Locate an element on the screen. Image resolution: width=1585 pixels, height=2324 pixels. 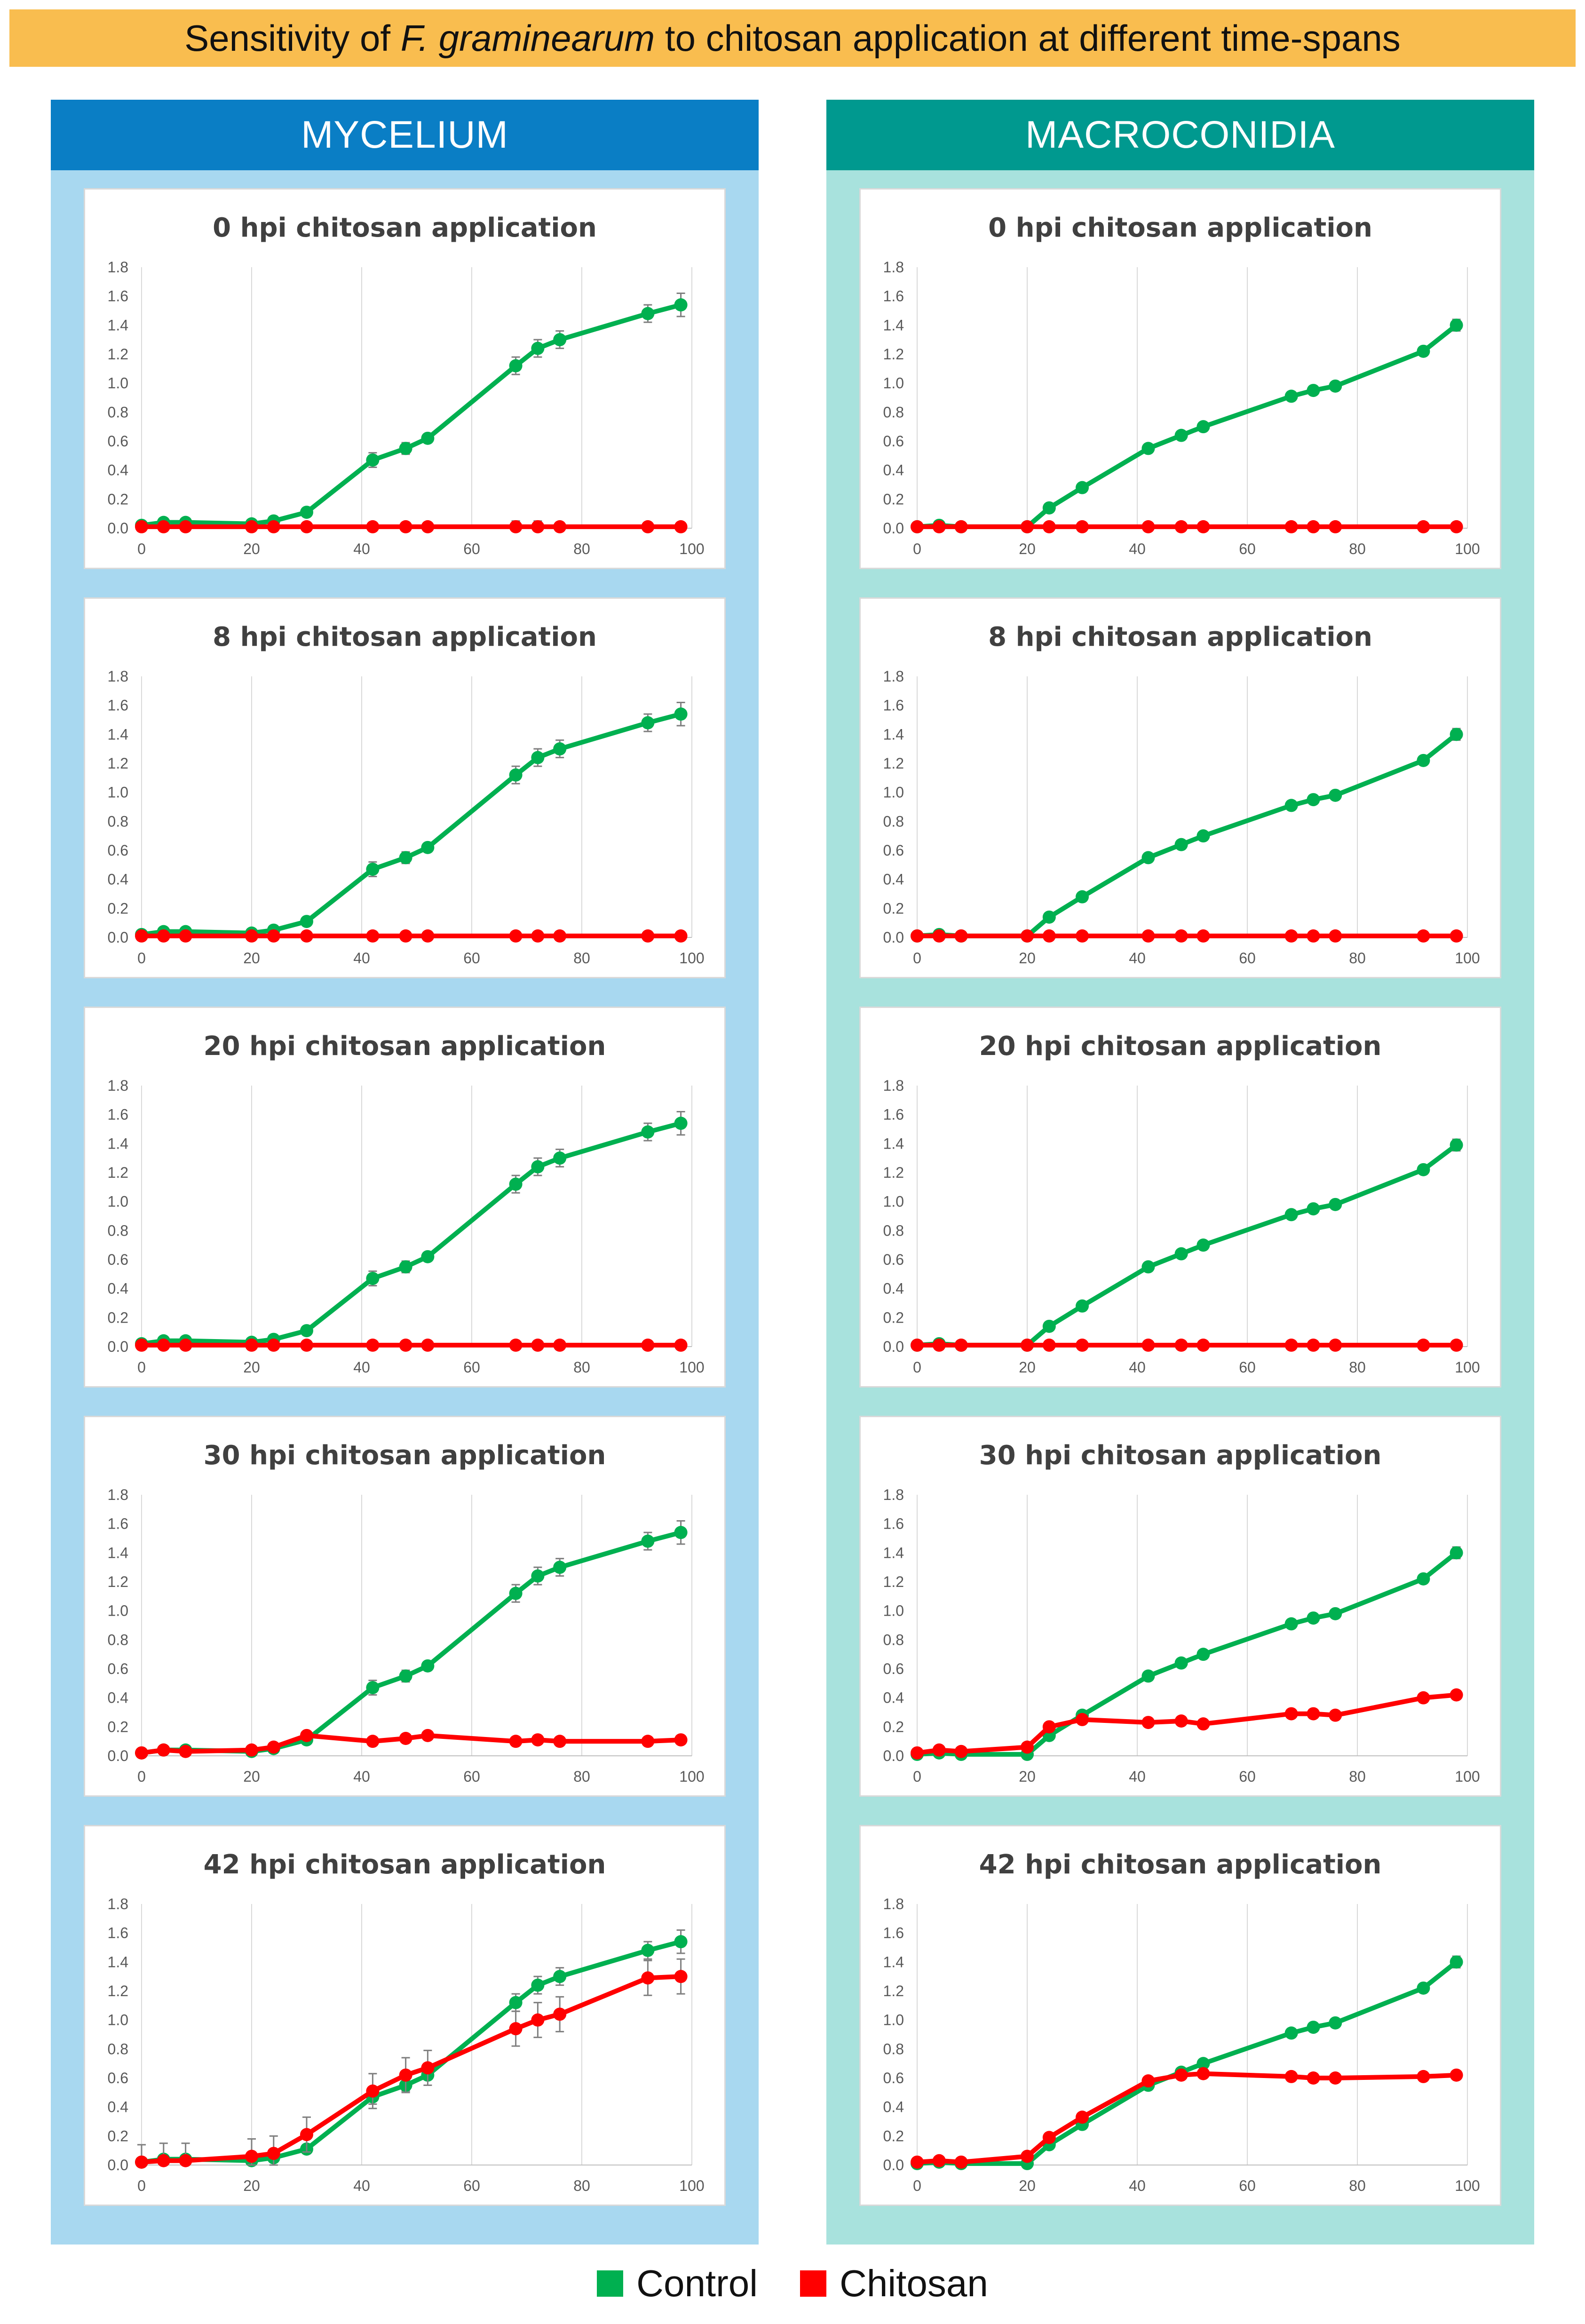
y-tick-label: 0.6 is located at coordinates (893, 442).